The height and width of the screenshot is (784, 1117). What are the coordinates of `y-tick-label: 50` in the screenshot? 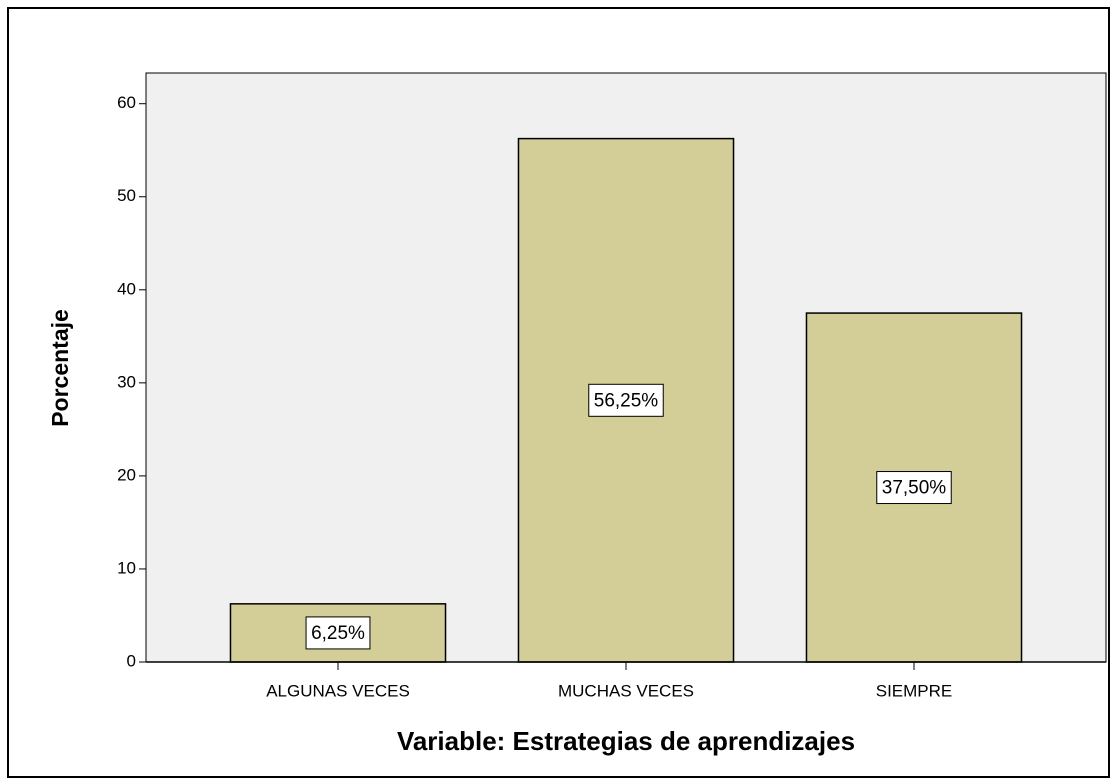 It's located at (126, 195).